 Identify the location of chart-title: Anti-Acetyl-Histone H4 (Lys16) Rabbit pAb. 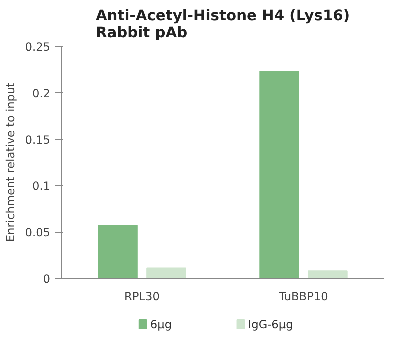
(223, 25).